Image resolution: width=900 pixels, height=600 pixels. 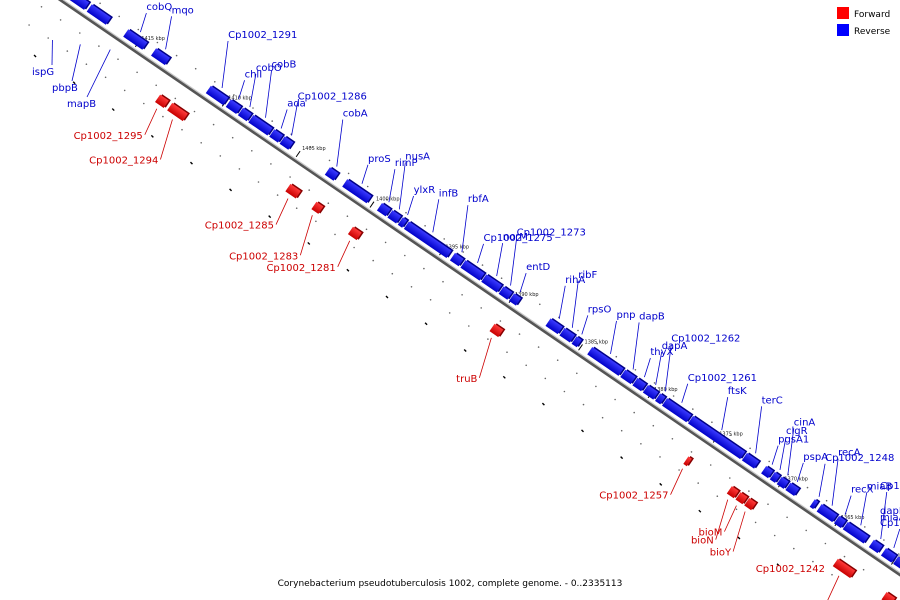 What do you see at coordinates (577, 341) in the screenshot?
I see `gene-rpsO` at bounding box center [577, 341].